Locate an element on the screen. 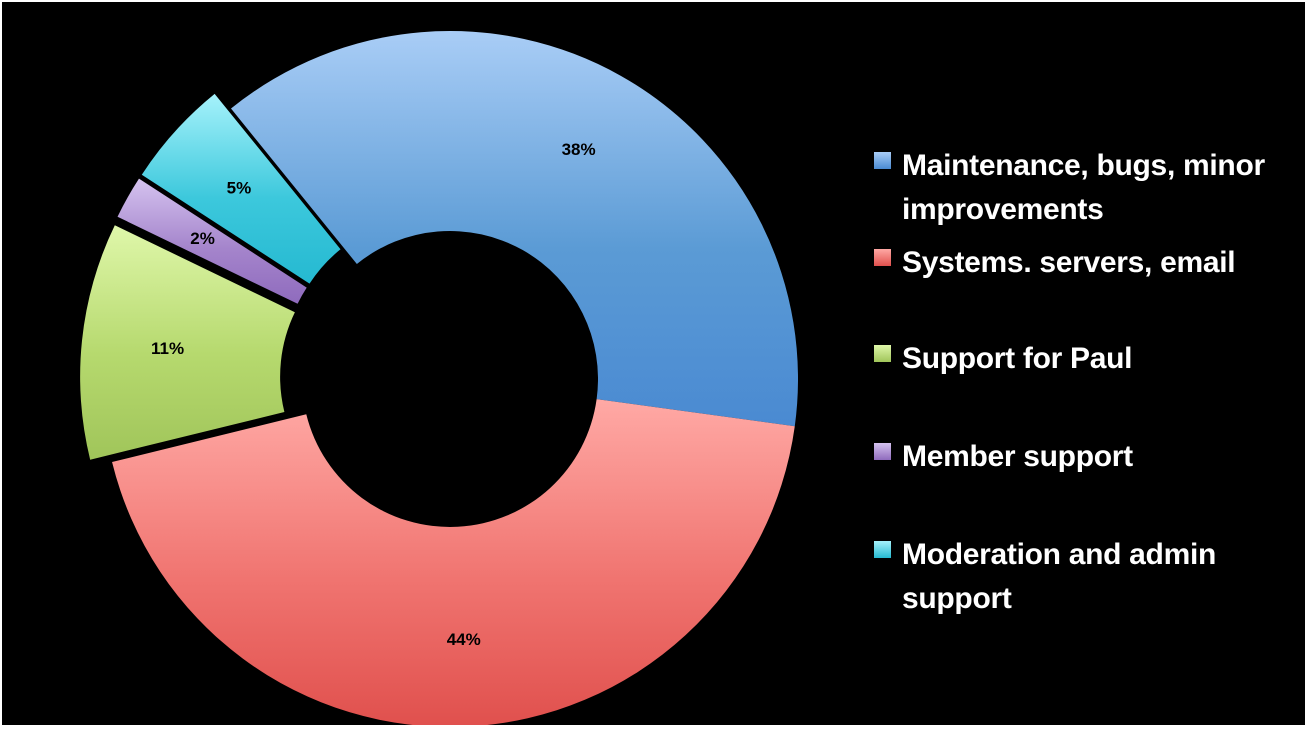  legend-label-maintenance: Maintenance, bugs, minor improvements is located at coordinates (1083, 187).